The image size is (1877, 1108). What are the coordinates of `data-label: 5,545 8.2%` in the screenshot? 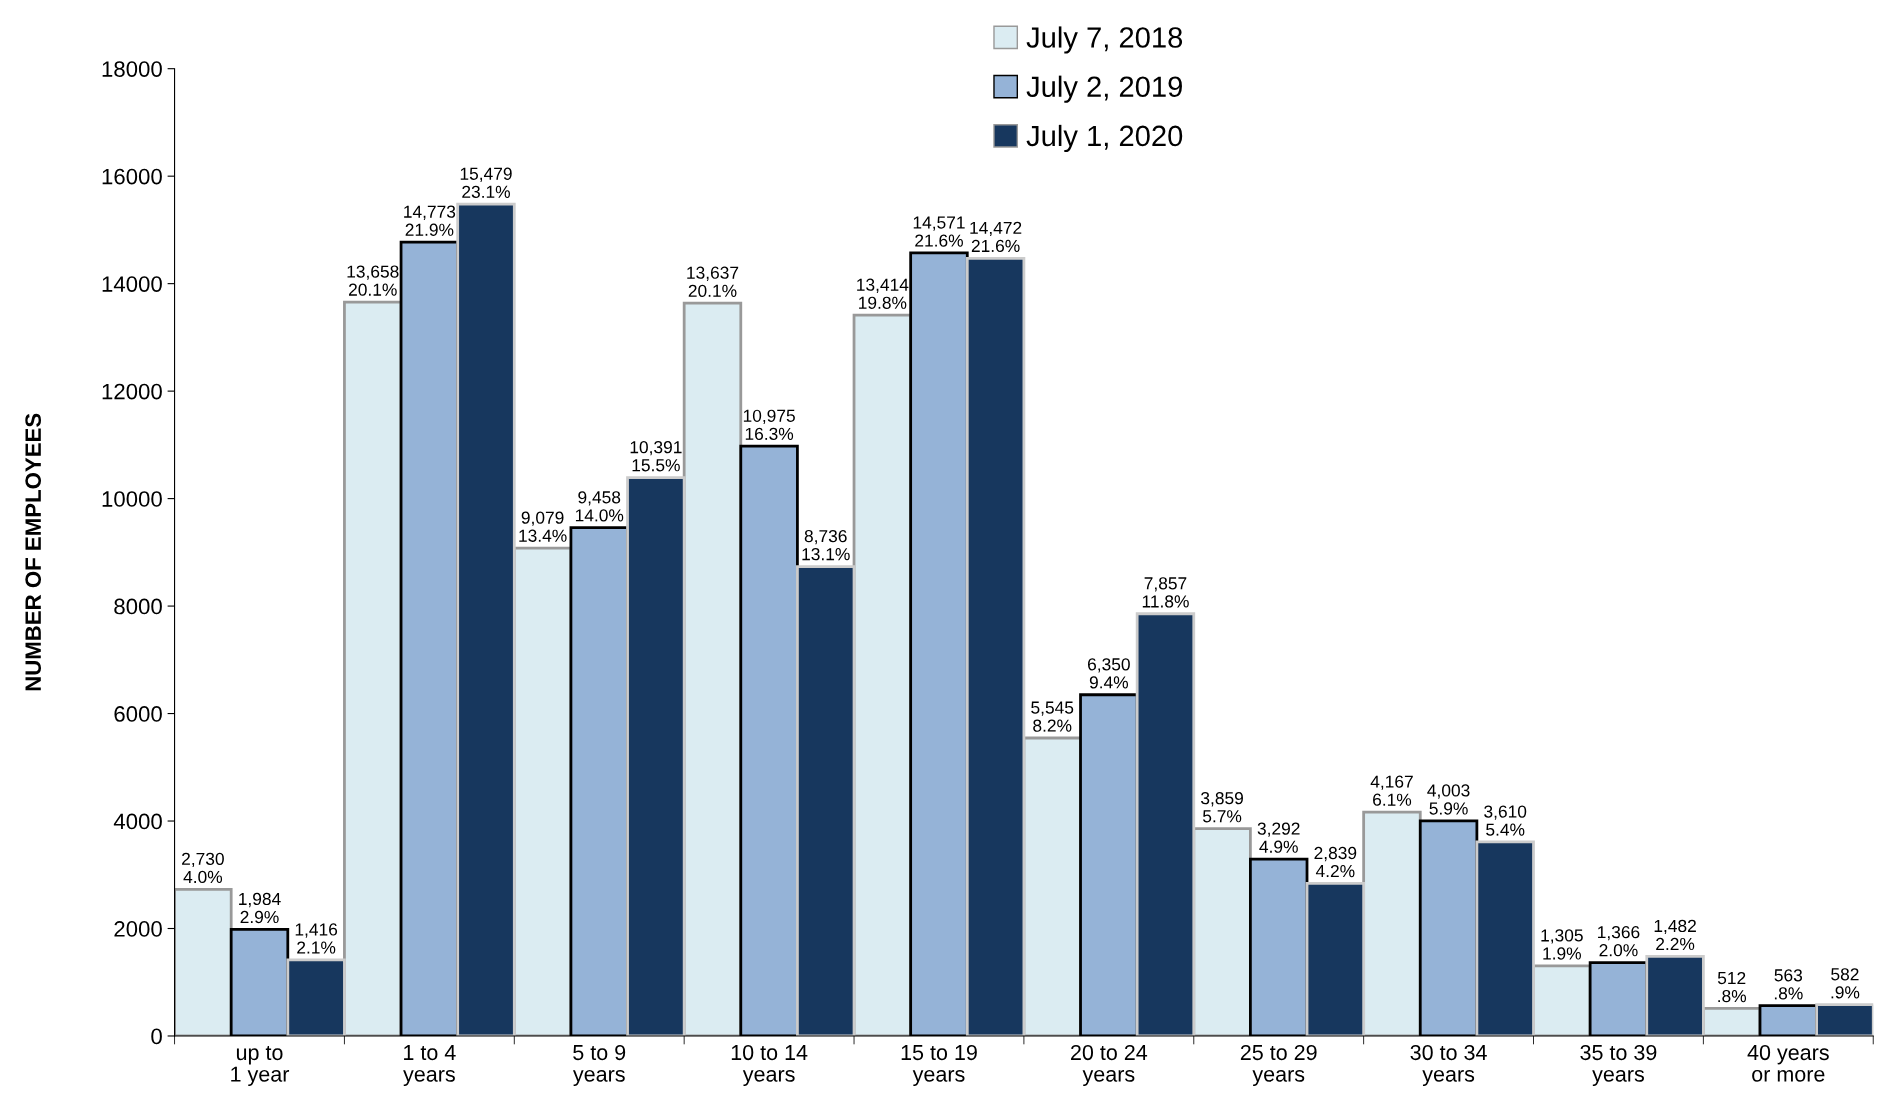 It's located at (1052, 716).